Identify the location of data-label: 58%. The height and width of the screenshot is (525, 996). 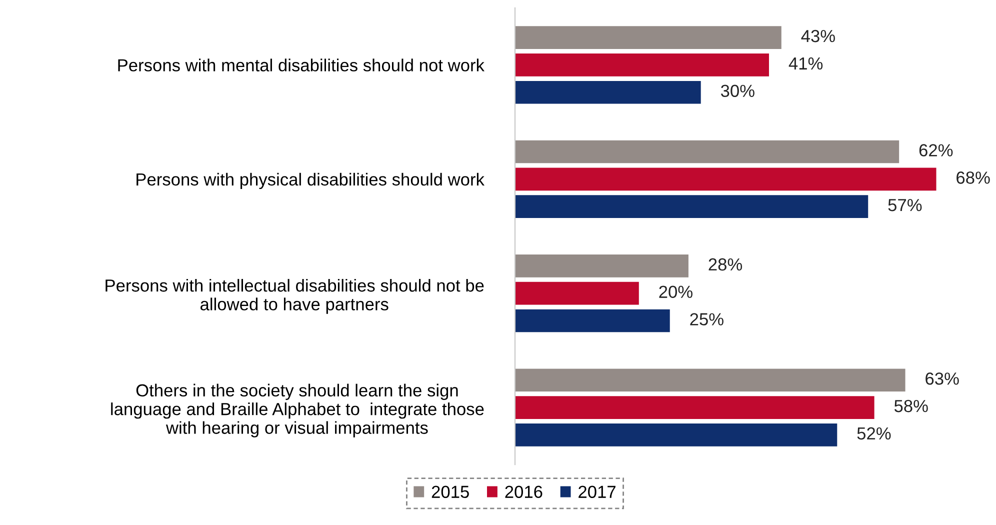
(911, 406).